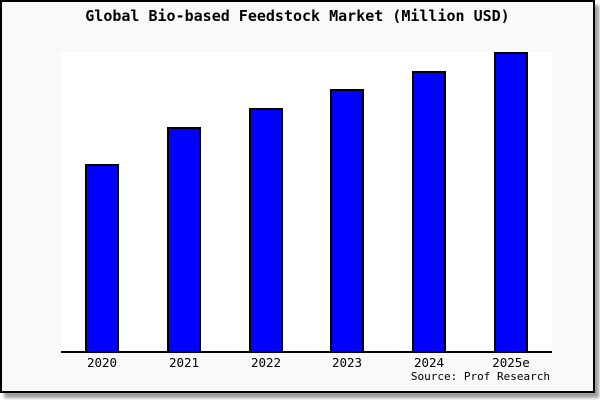 The image size is (600, 400). I want to click on x-tick-label: 2021, so click(184, 362).